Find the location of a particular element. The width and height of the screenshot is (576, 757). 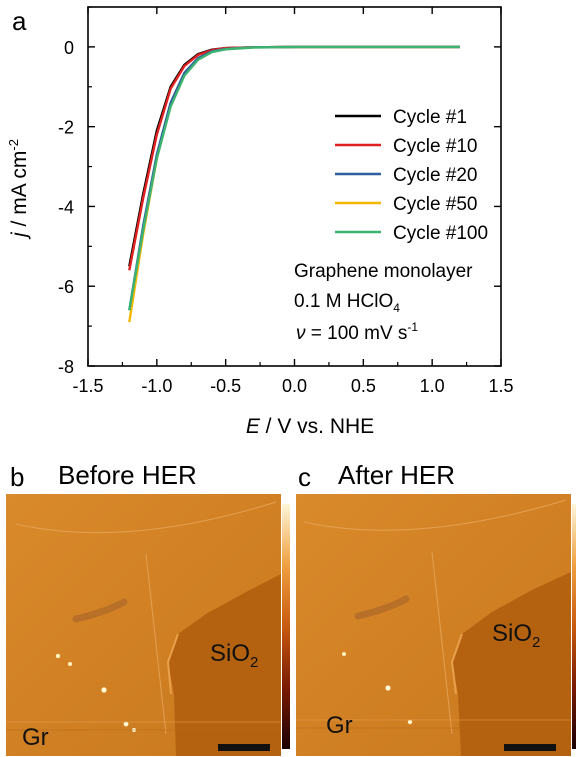

scale-bar-before is located at coordinates (244, 747).